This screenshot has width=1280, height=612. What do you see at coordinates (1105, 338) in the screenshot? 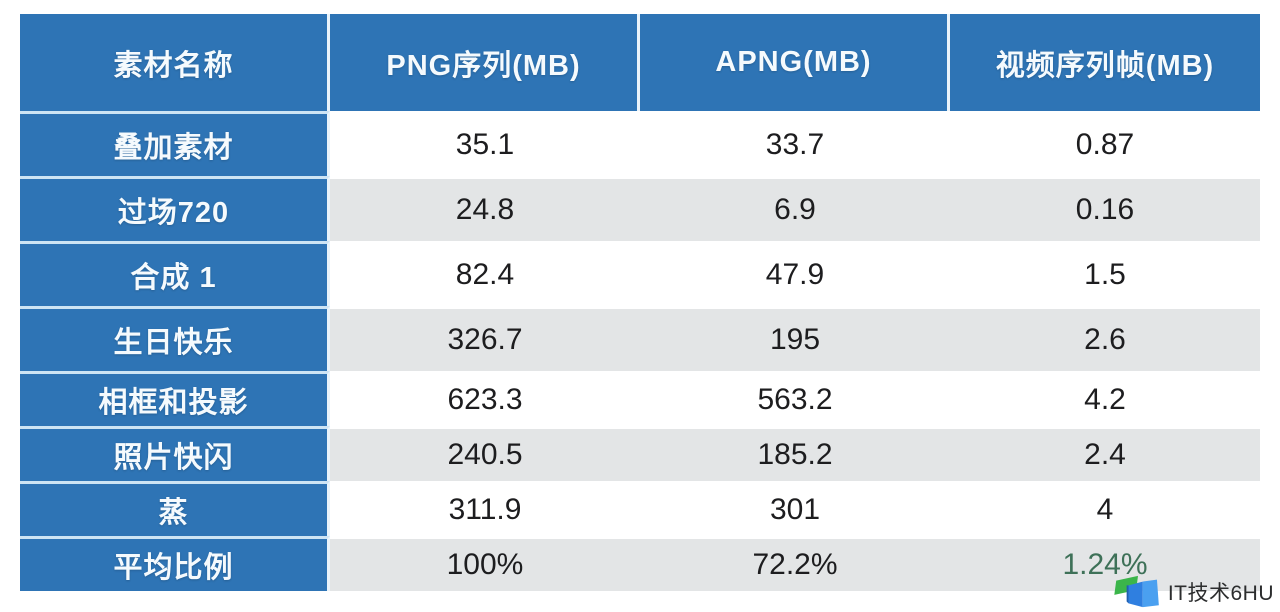
I see `video-value: 2.6` at bounding box center [1105, 338].